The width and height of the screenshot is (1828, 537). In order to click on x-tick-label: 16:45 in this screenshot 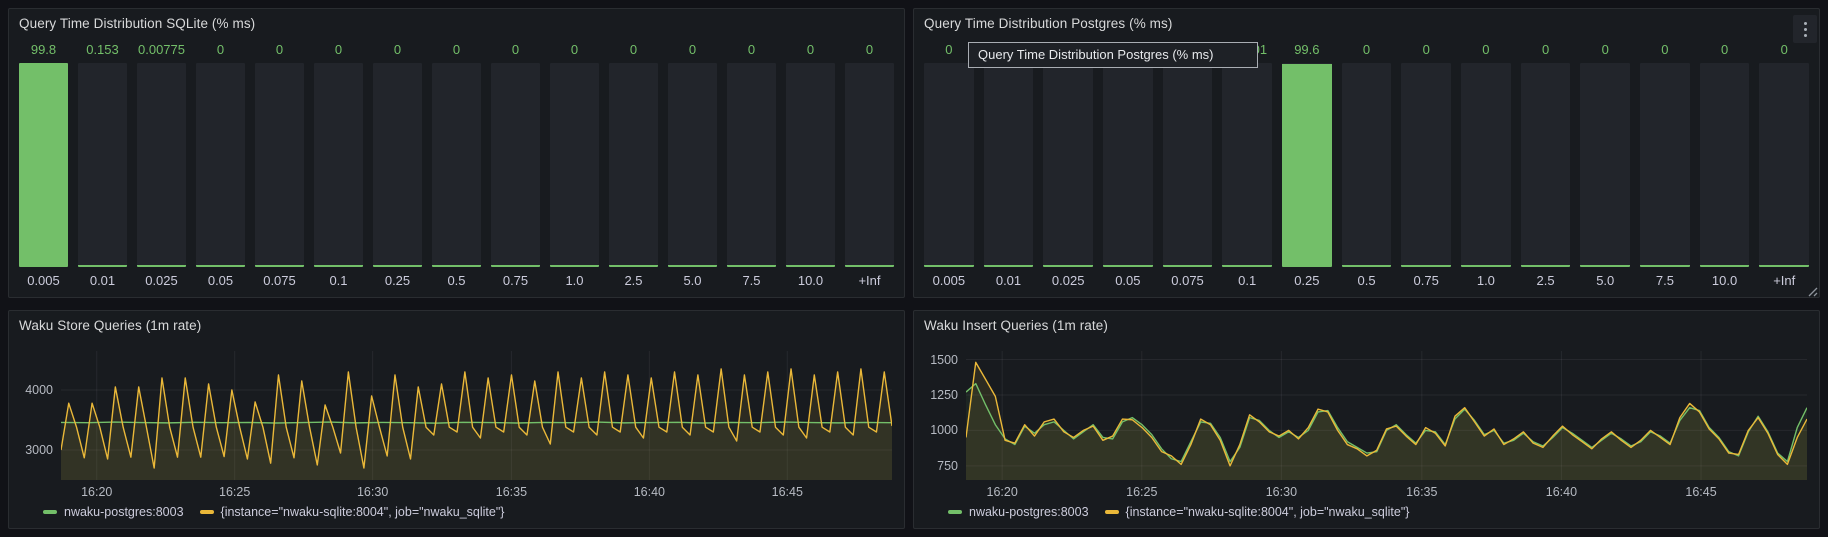, I will do `click(1701, 492)`.